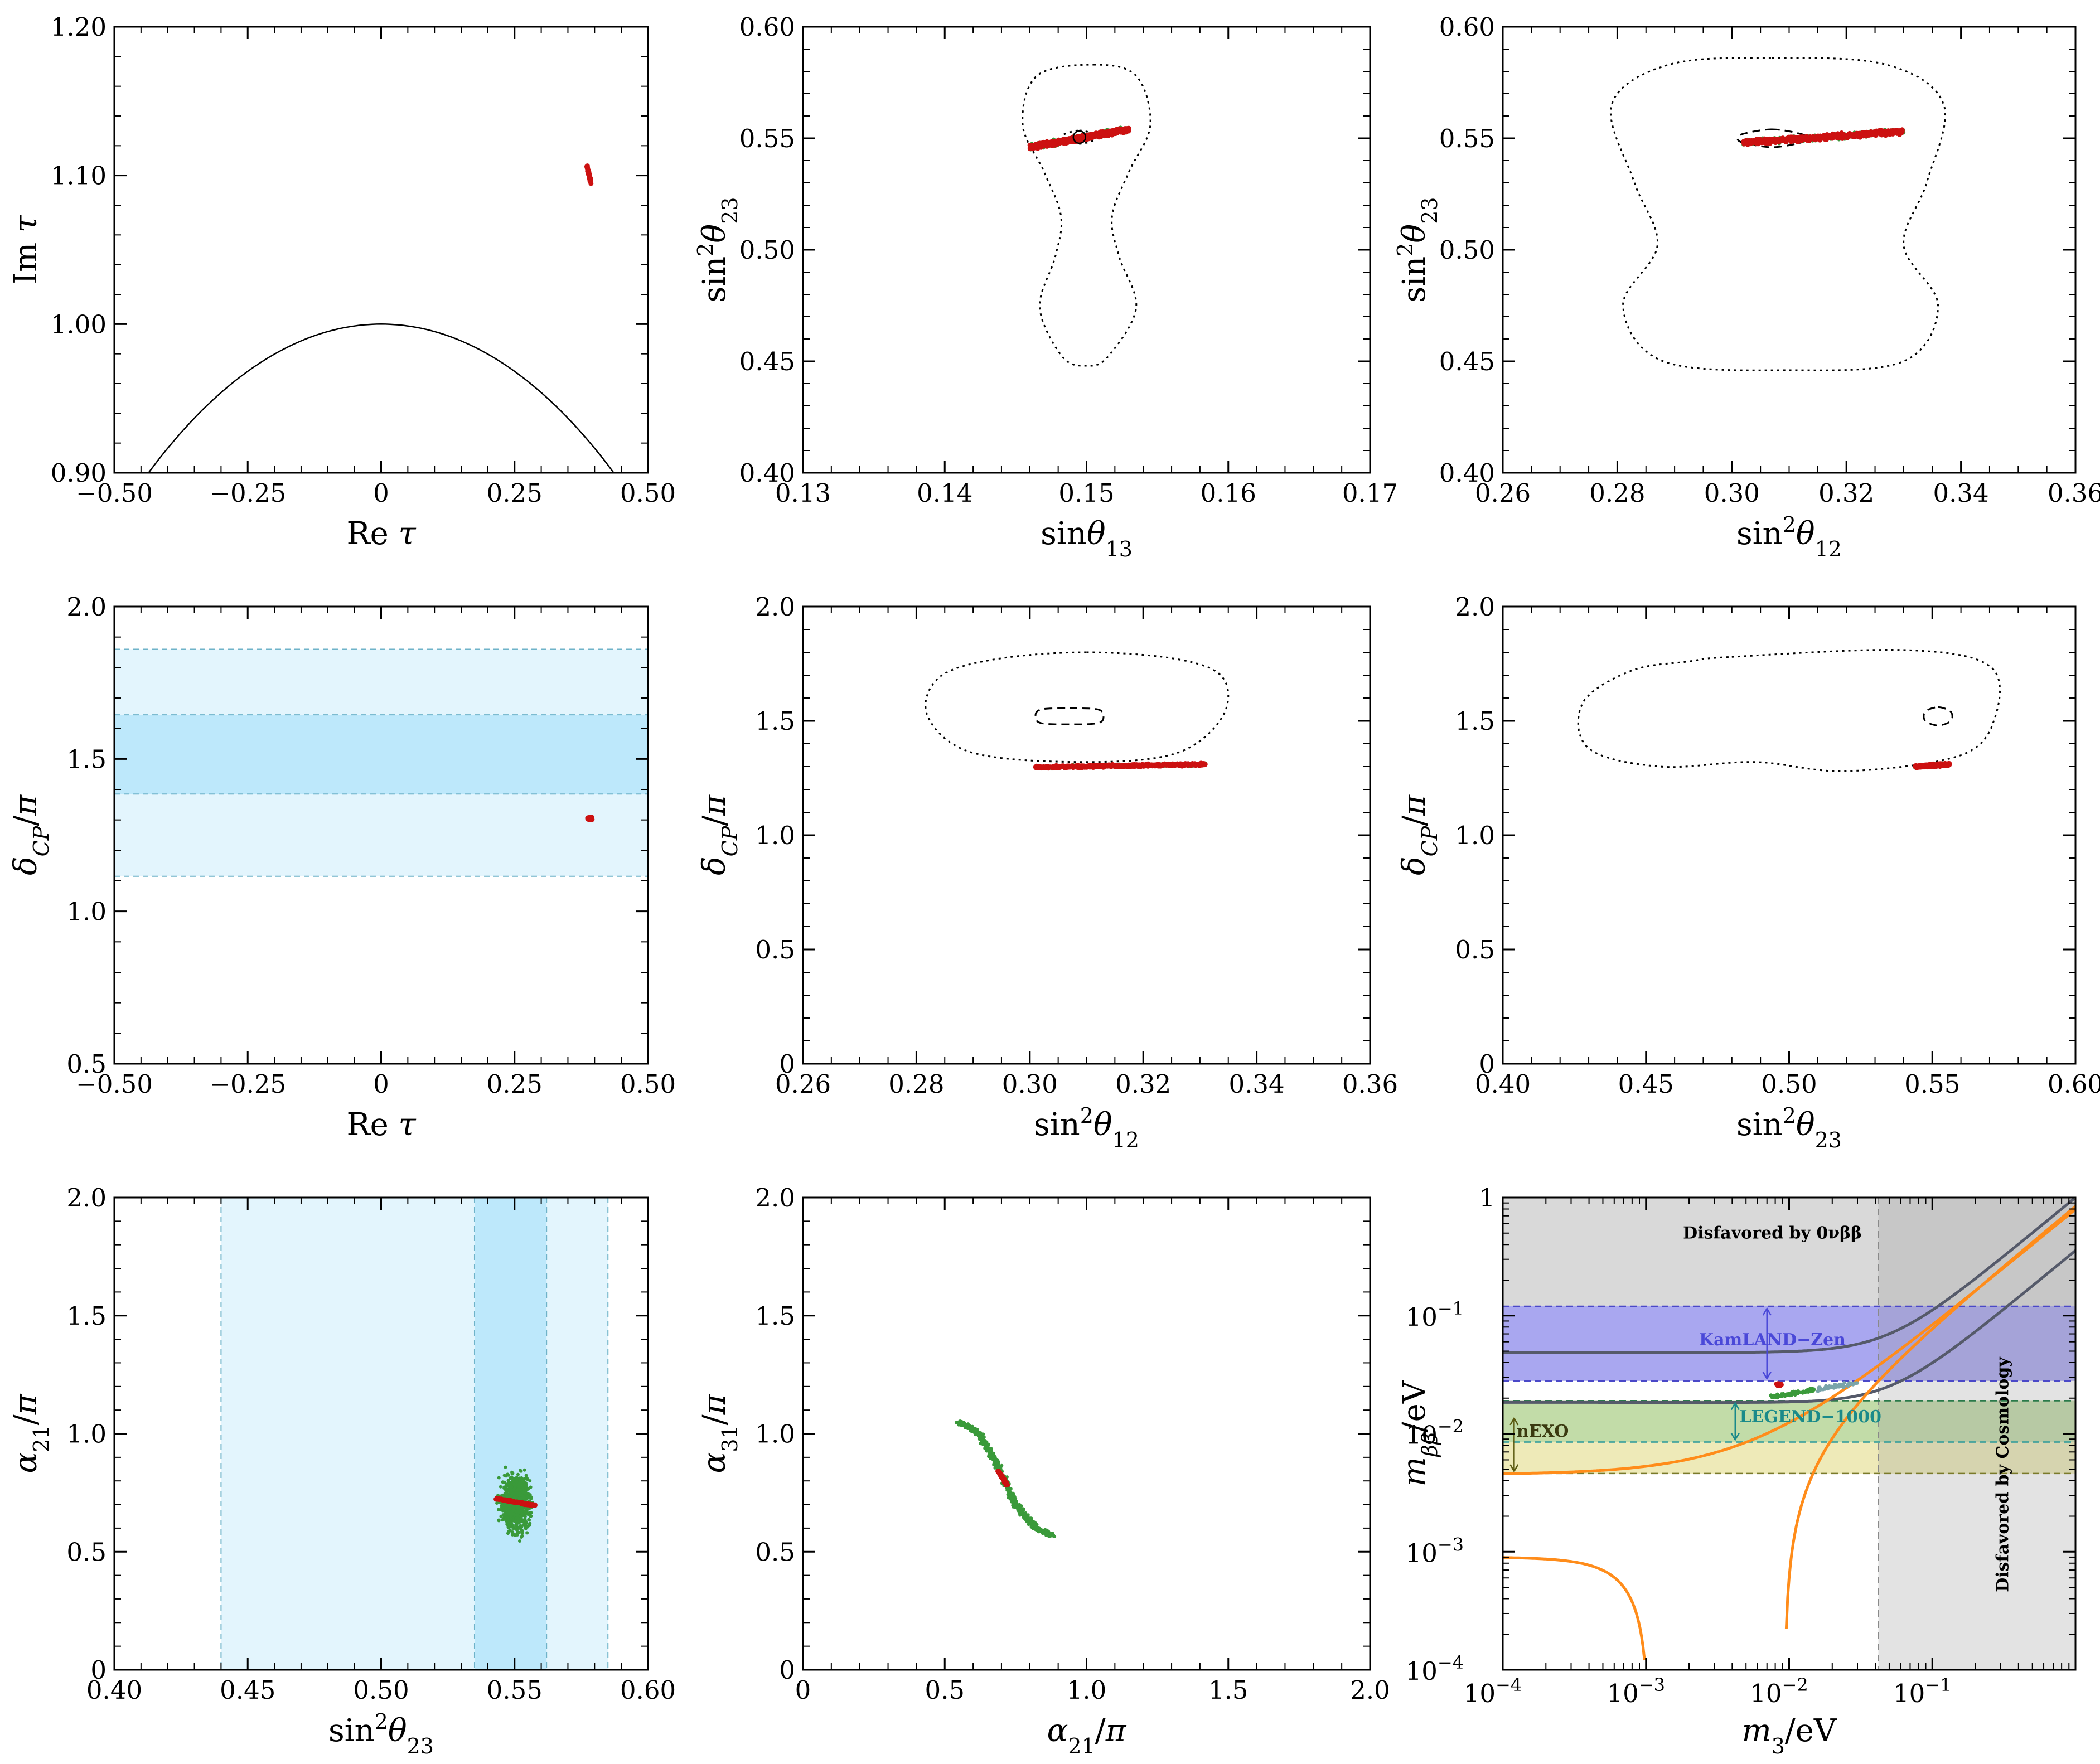  What do you see at coordinates (86, 1434) in the screenshot?
I see `y-tick-label: 1.0` at bounding box center [86, 1434].